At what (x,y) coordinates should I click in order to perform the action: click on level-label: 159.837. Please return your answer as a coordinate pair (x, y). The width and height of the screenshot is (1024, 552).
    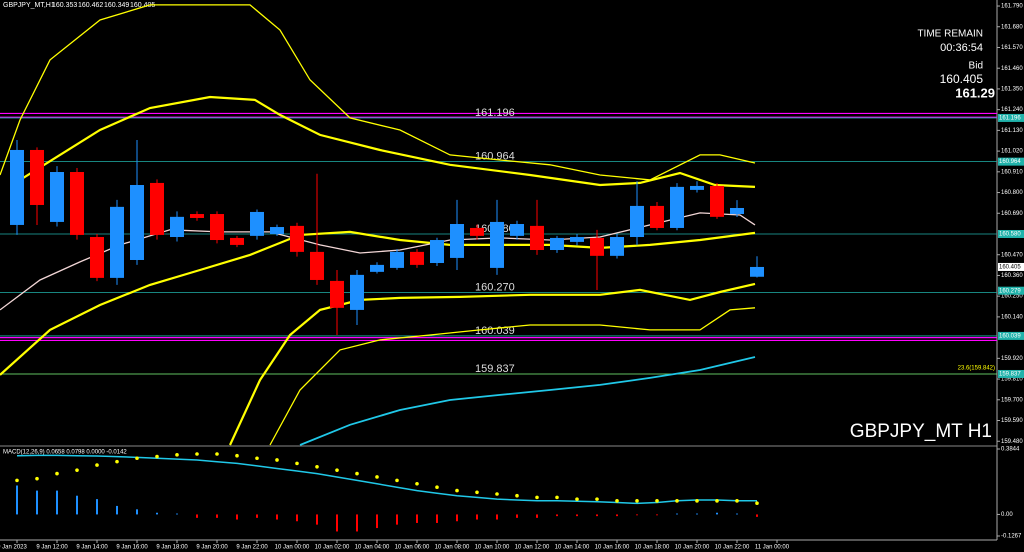
    Looking at the image, I should click on (495, 369).